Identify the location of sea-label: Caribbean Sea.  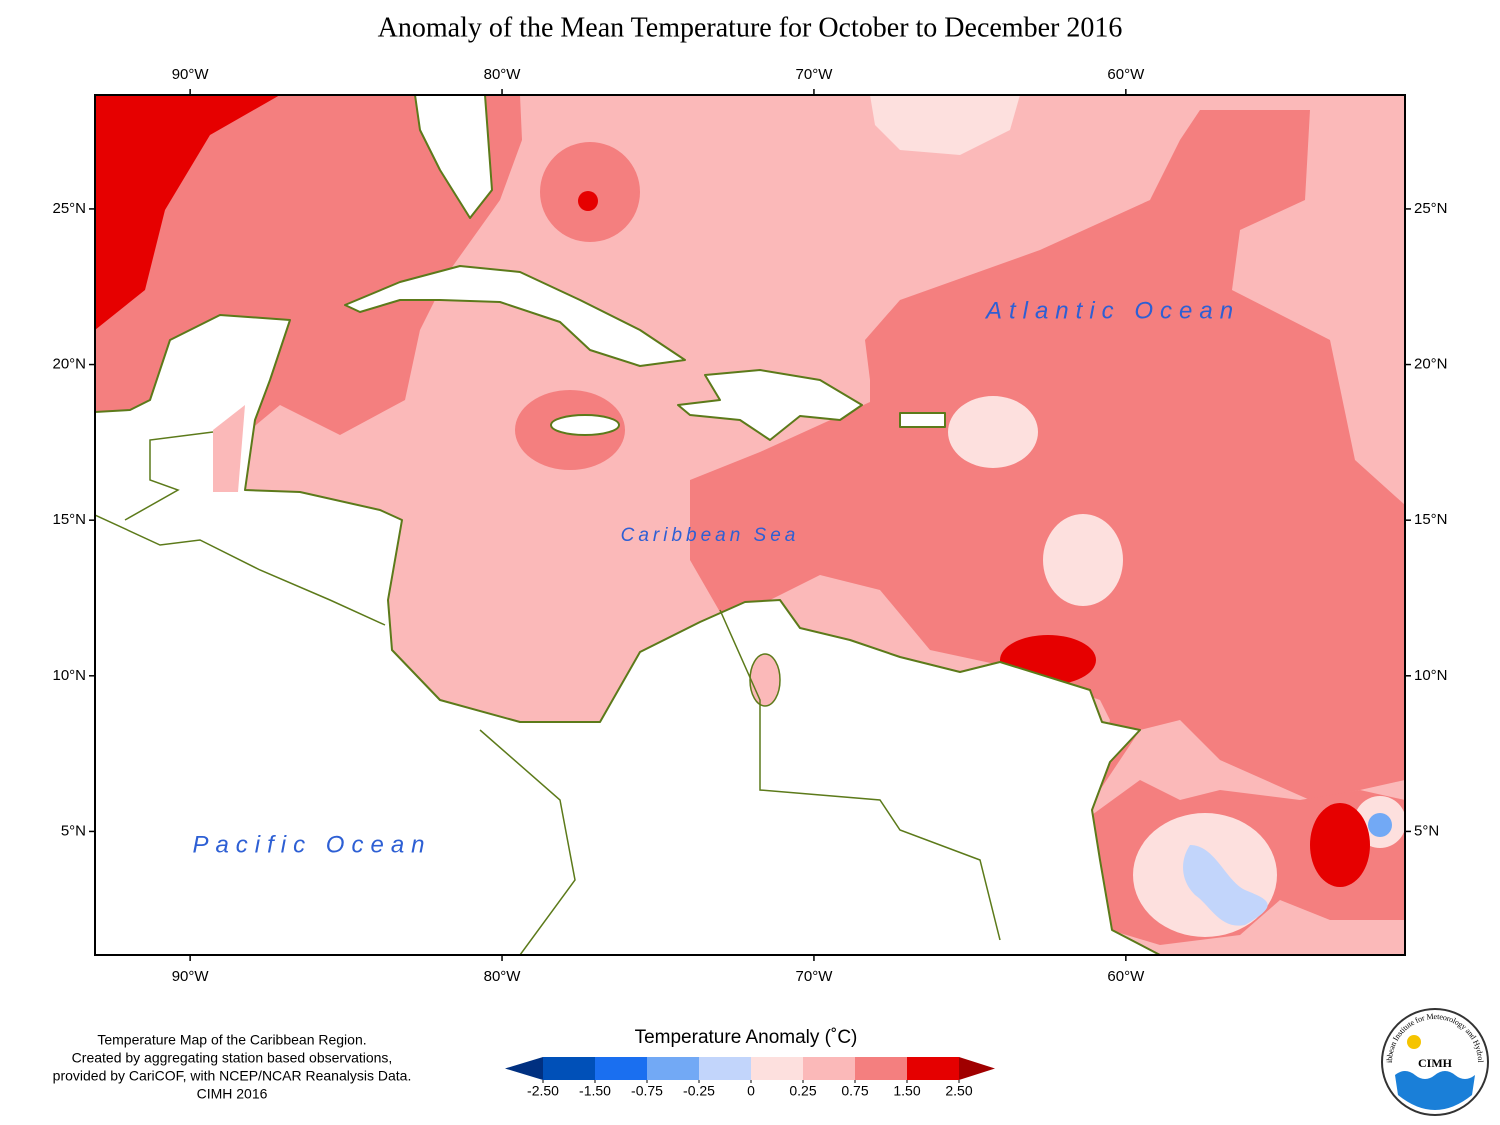
(710, 535).